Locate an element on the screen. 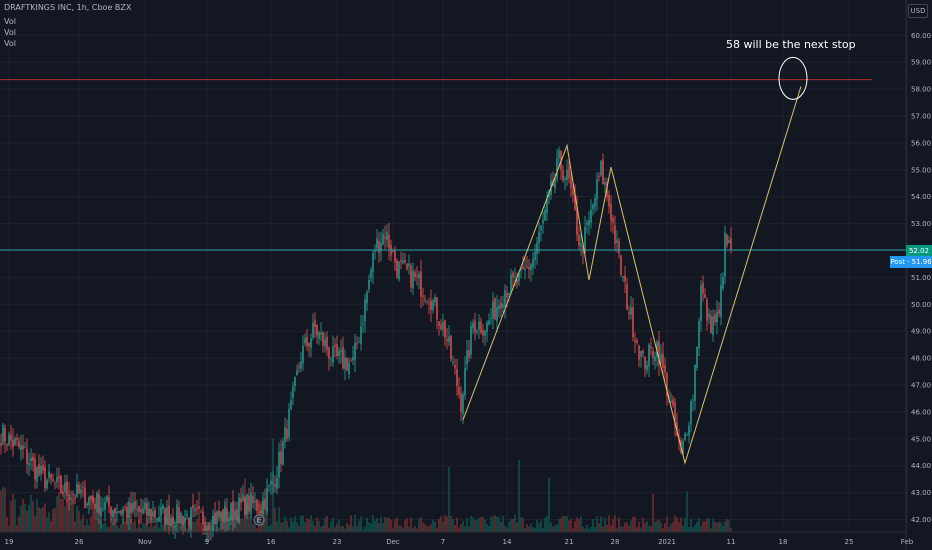 The image size is (932, 550). x-tick-label: Dec is located at coordinates (393, 542).